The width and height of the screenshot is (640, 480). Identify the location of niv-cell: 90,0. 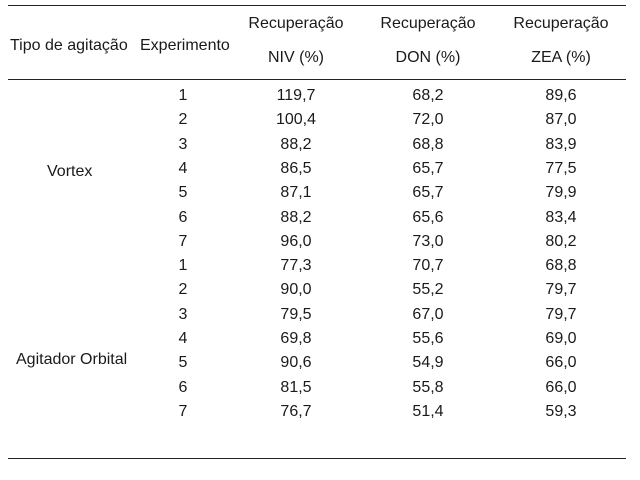
(296, 289).